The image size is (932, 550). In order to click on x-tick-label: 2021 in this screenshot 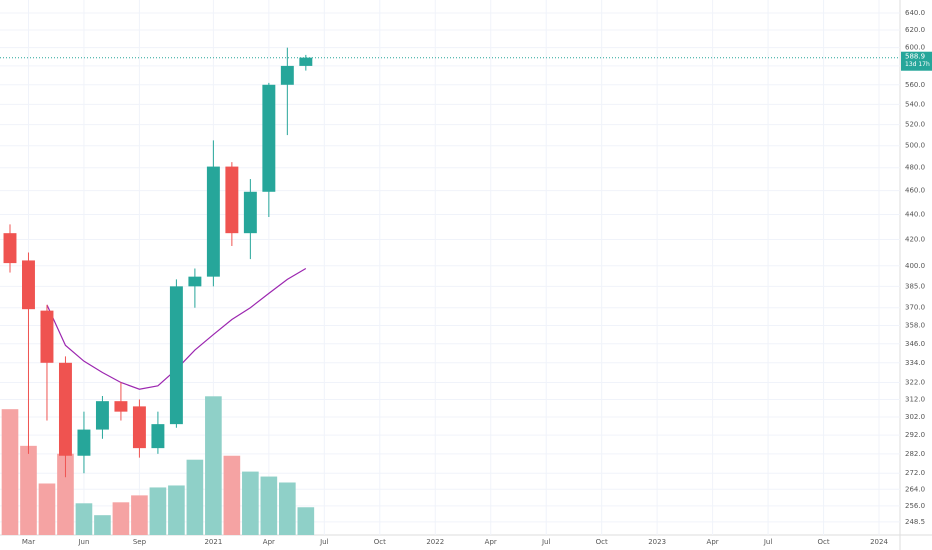, I will do `click(213, 542)`.